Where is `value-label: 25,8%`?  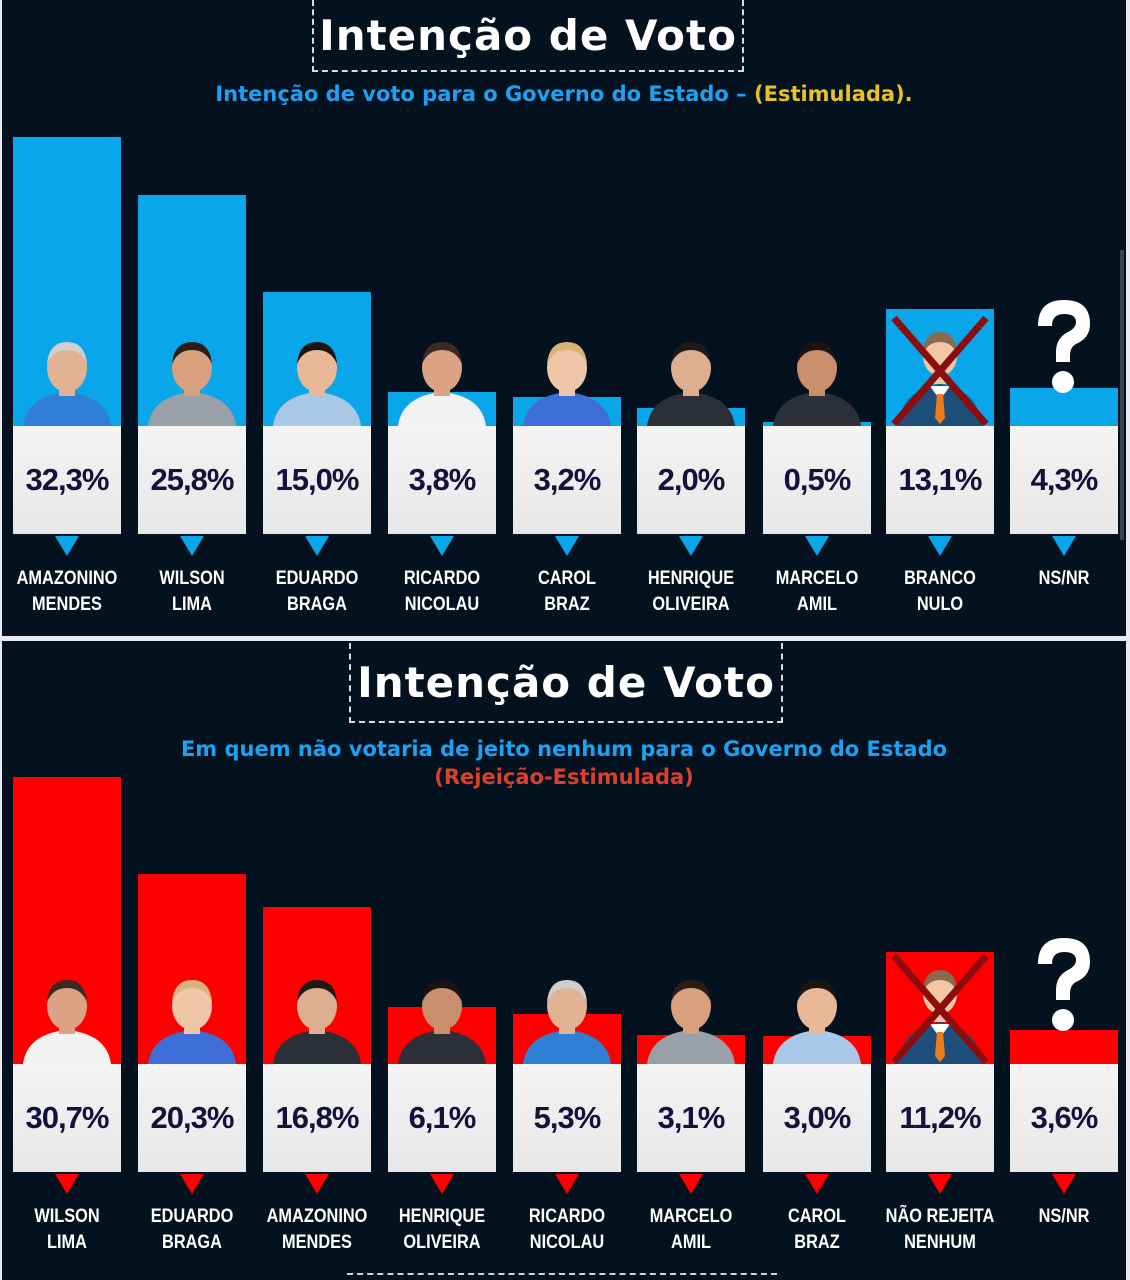 value-label: 25,8% is located at coordinates (192, 480).